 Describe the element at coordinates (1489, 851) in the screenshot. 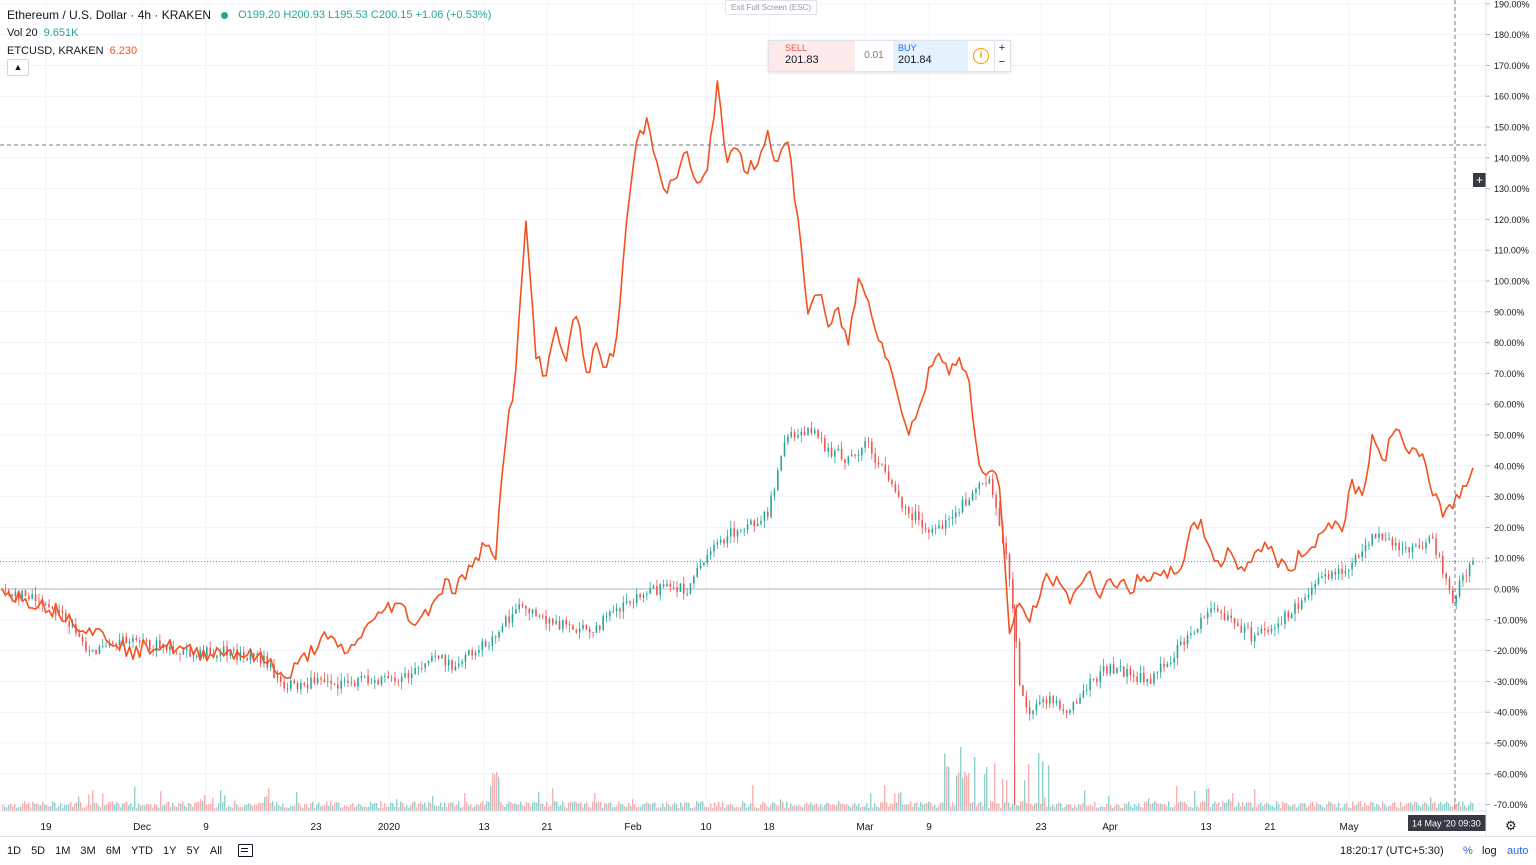

I see `log-scale-toggle: log` at that location.